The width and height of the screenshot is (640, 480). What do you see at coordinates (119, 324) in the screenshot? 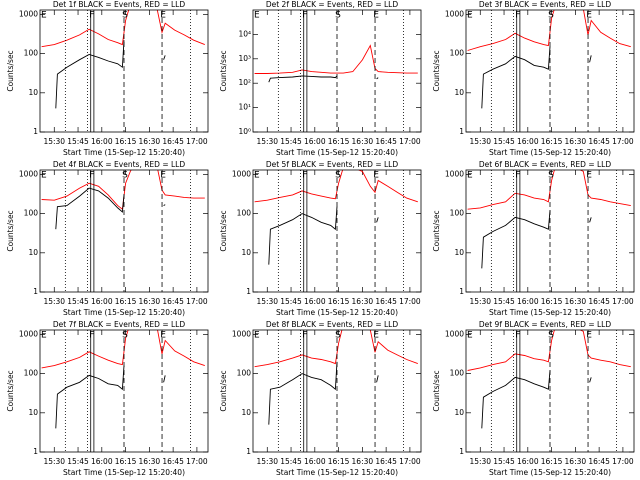
I see `chart-title: Det 7f BLACK = Events, RED = LLD` at bounding box center [119, 324].